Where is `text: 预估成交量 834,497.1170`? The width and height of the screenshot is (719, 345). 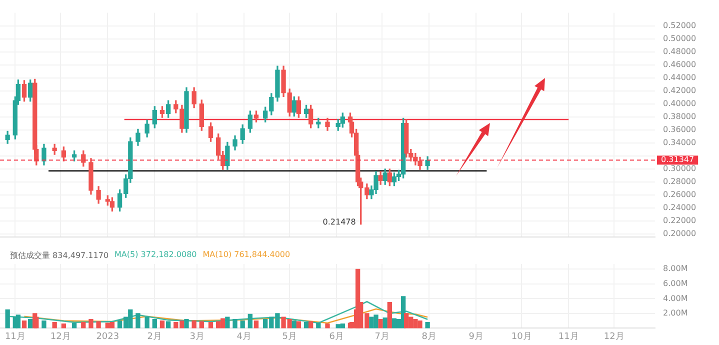 text: 预估成交量 834,497.1170 is located at coordinates (59, 255).